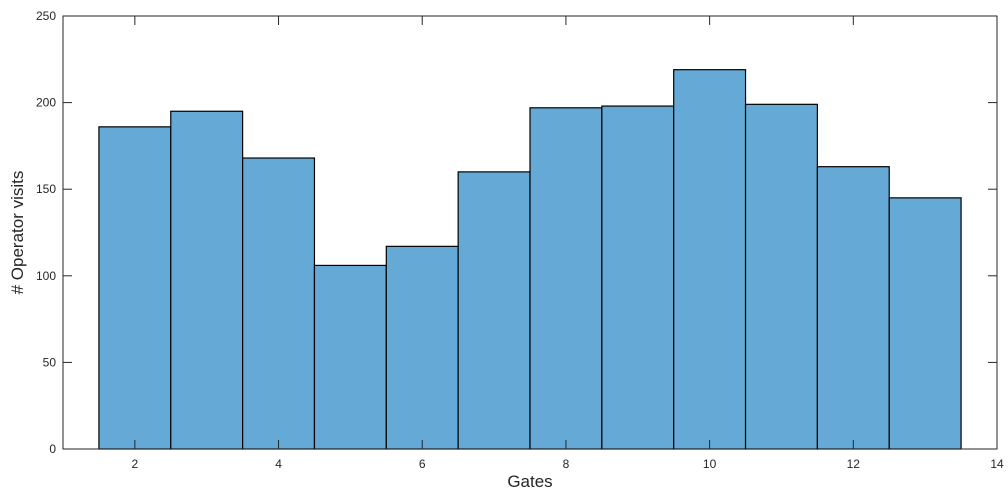 The image size is (1008, 493). Describe the element at coordinates (52, 449) in the screenshot. I see `y-tick-label: 0` at that location.